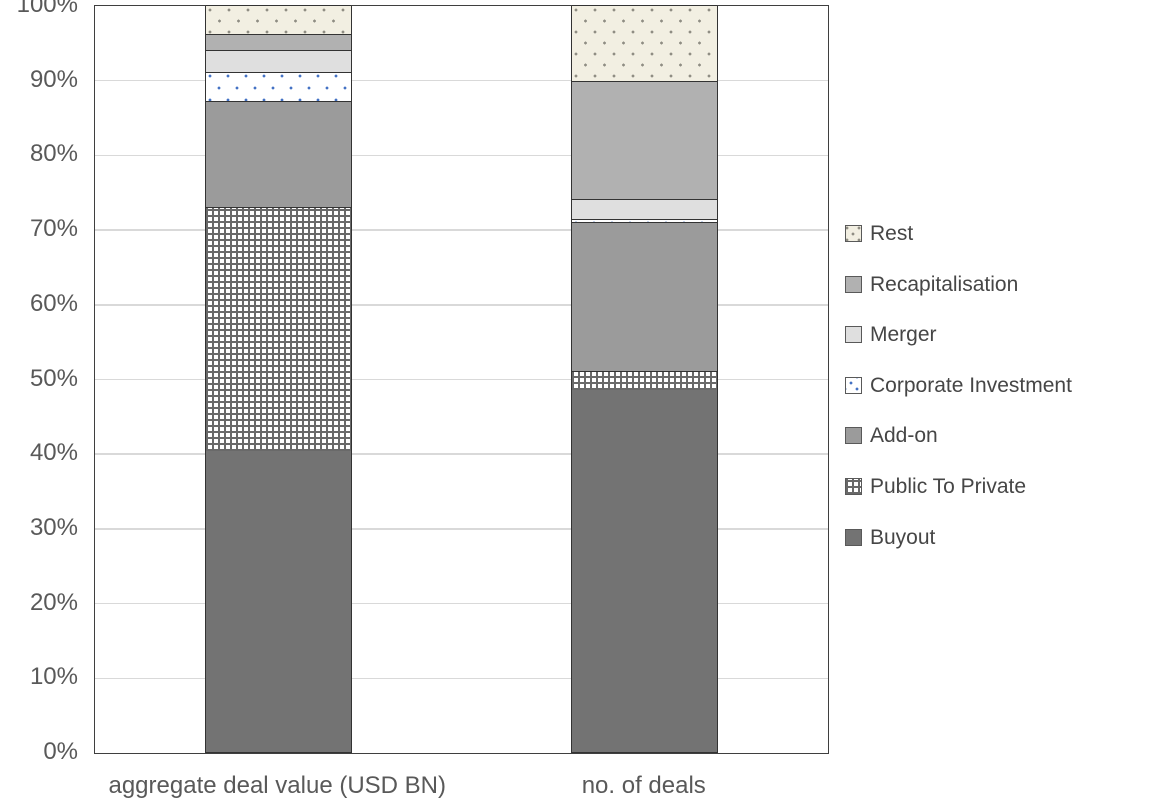  I want to click on legend-swatch-ci-icon, so click(853, 385).